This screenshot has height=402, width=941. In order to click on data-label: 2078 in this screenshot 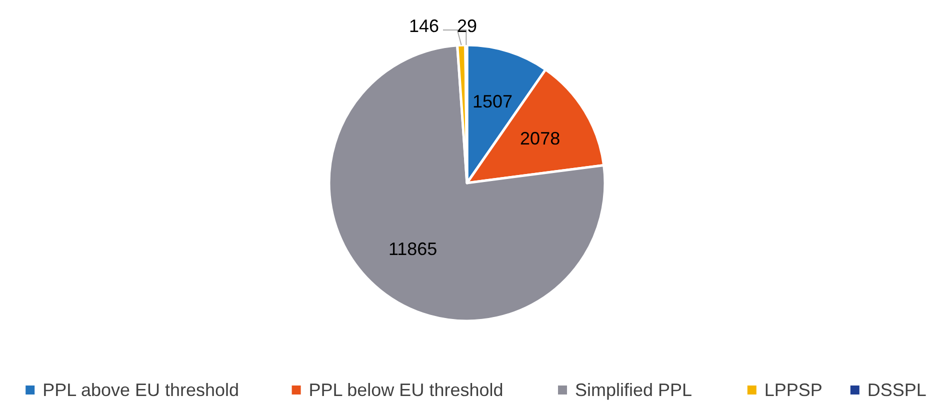, I will do `click(540, 138)`.